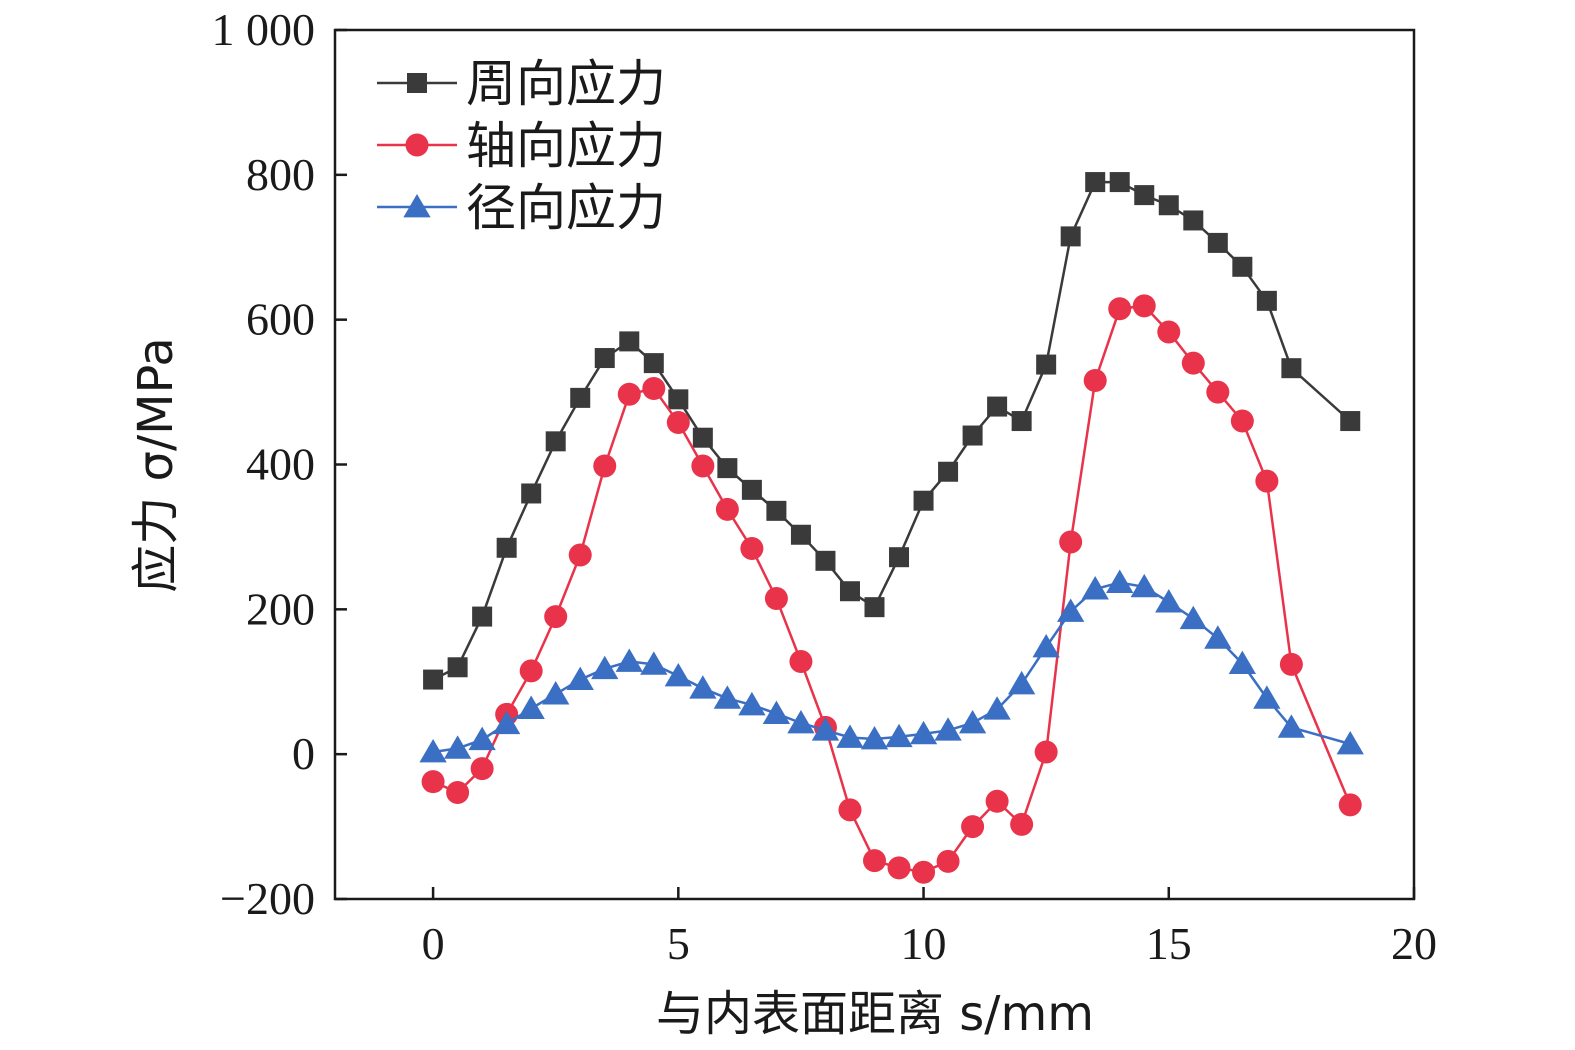  Describe the element at coordinates (264, 29) in the screenshot. I see `y-tick-label: 1 000` at that location.